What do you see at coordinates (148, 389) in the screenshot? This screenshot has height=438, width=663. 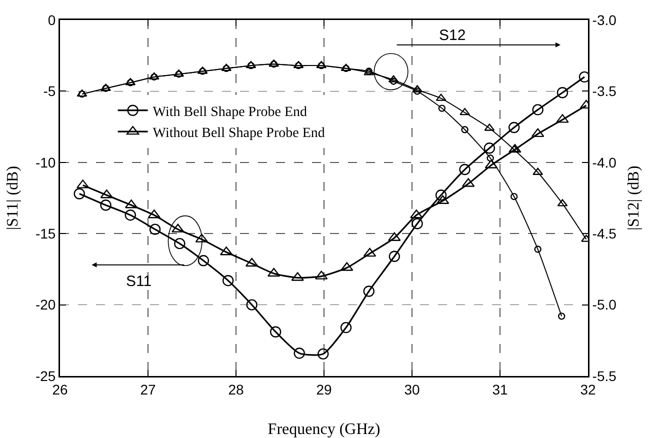 I see `x-tick-label: 27` at bounding box center [148, 389].